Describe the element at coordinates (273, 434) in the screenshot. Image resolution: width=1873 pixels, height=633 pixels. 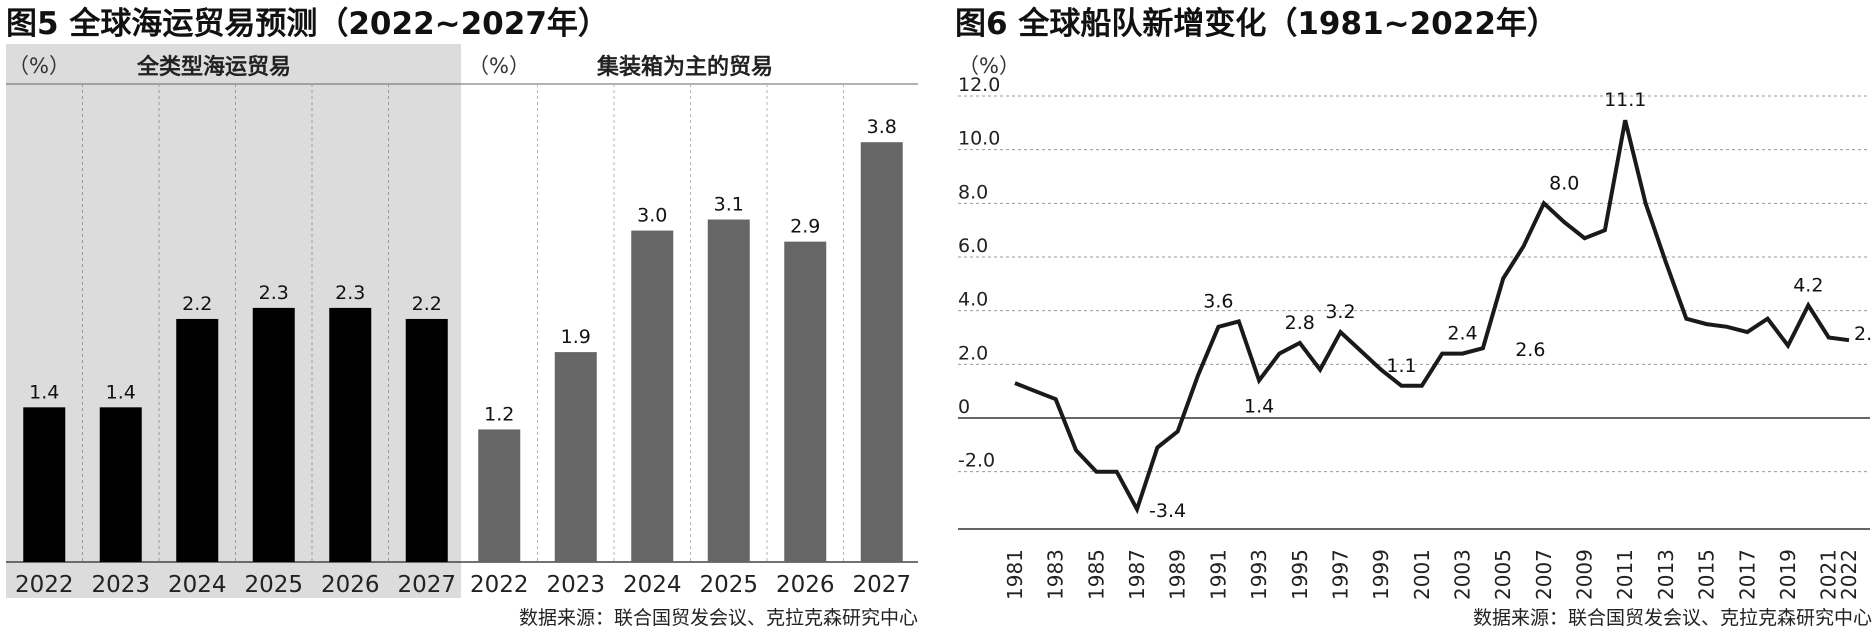
I see `fig5-bar-all-2025` at that location.